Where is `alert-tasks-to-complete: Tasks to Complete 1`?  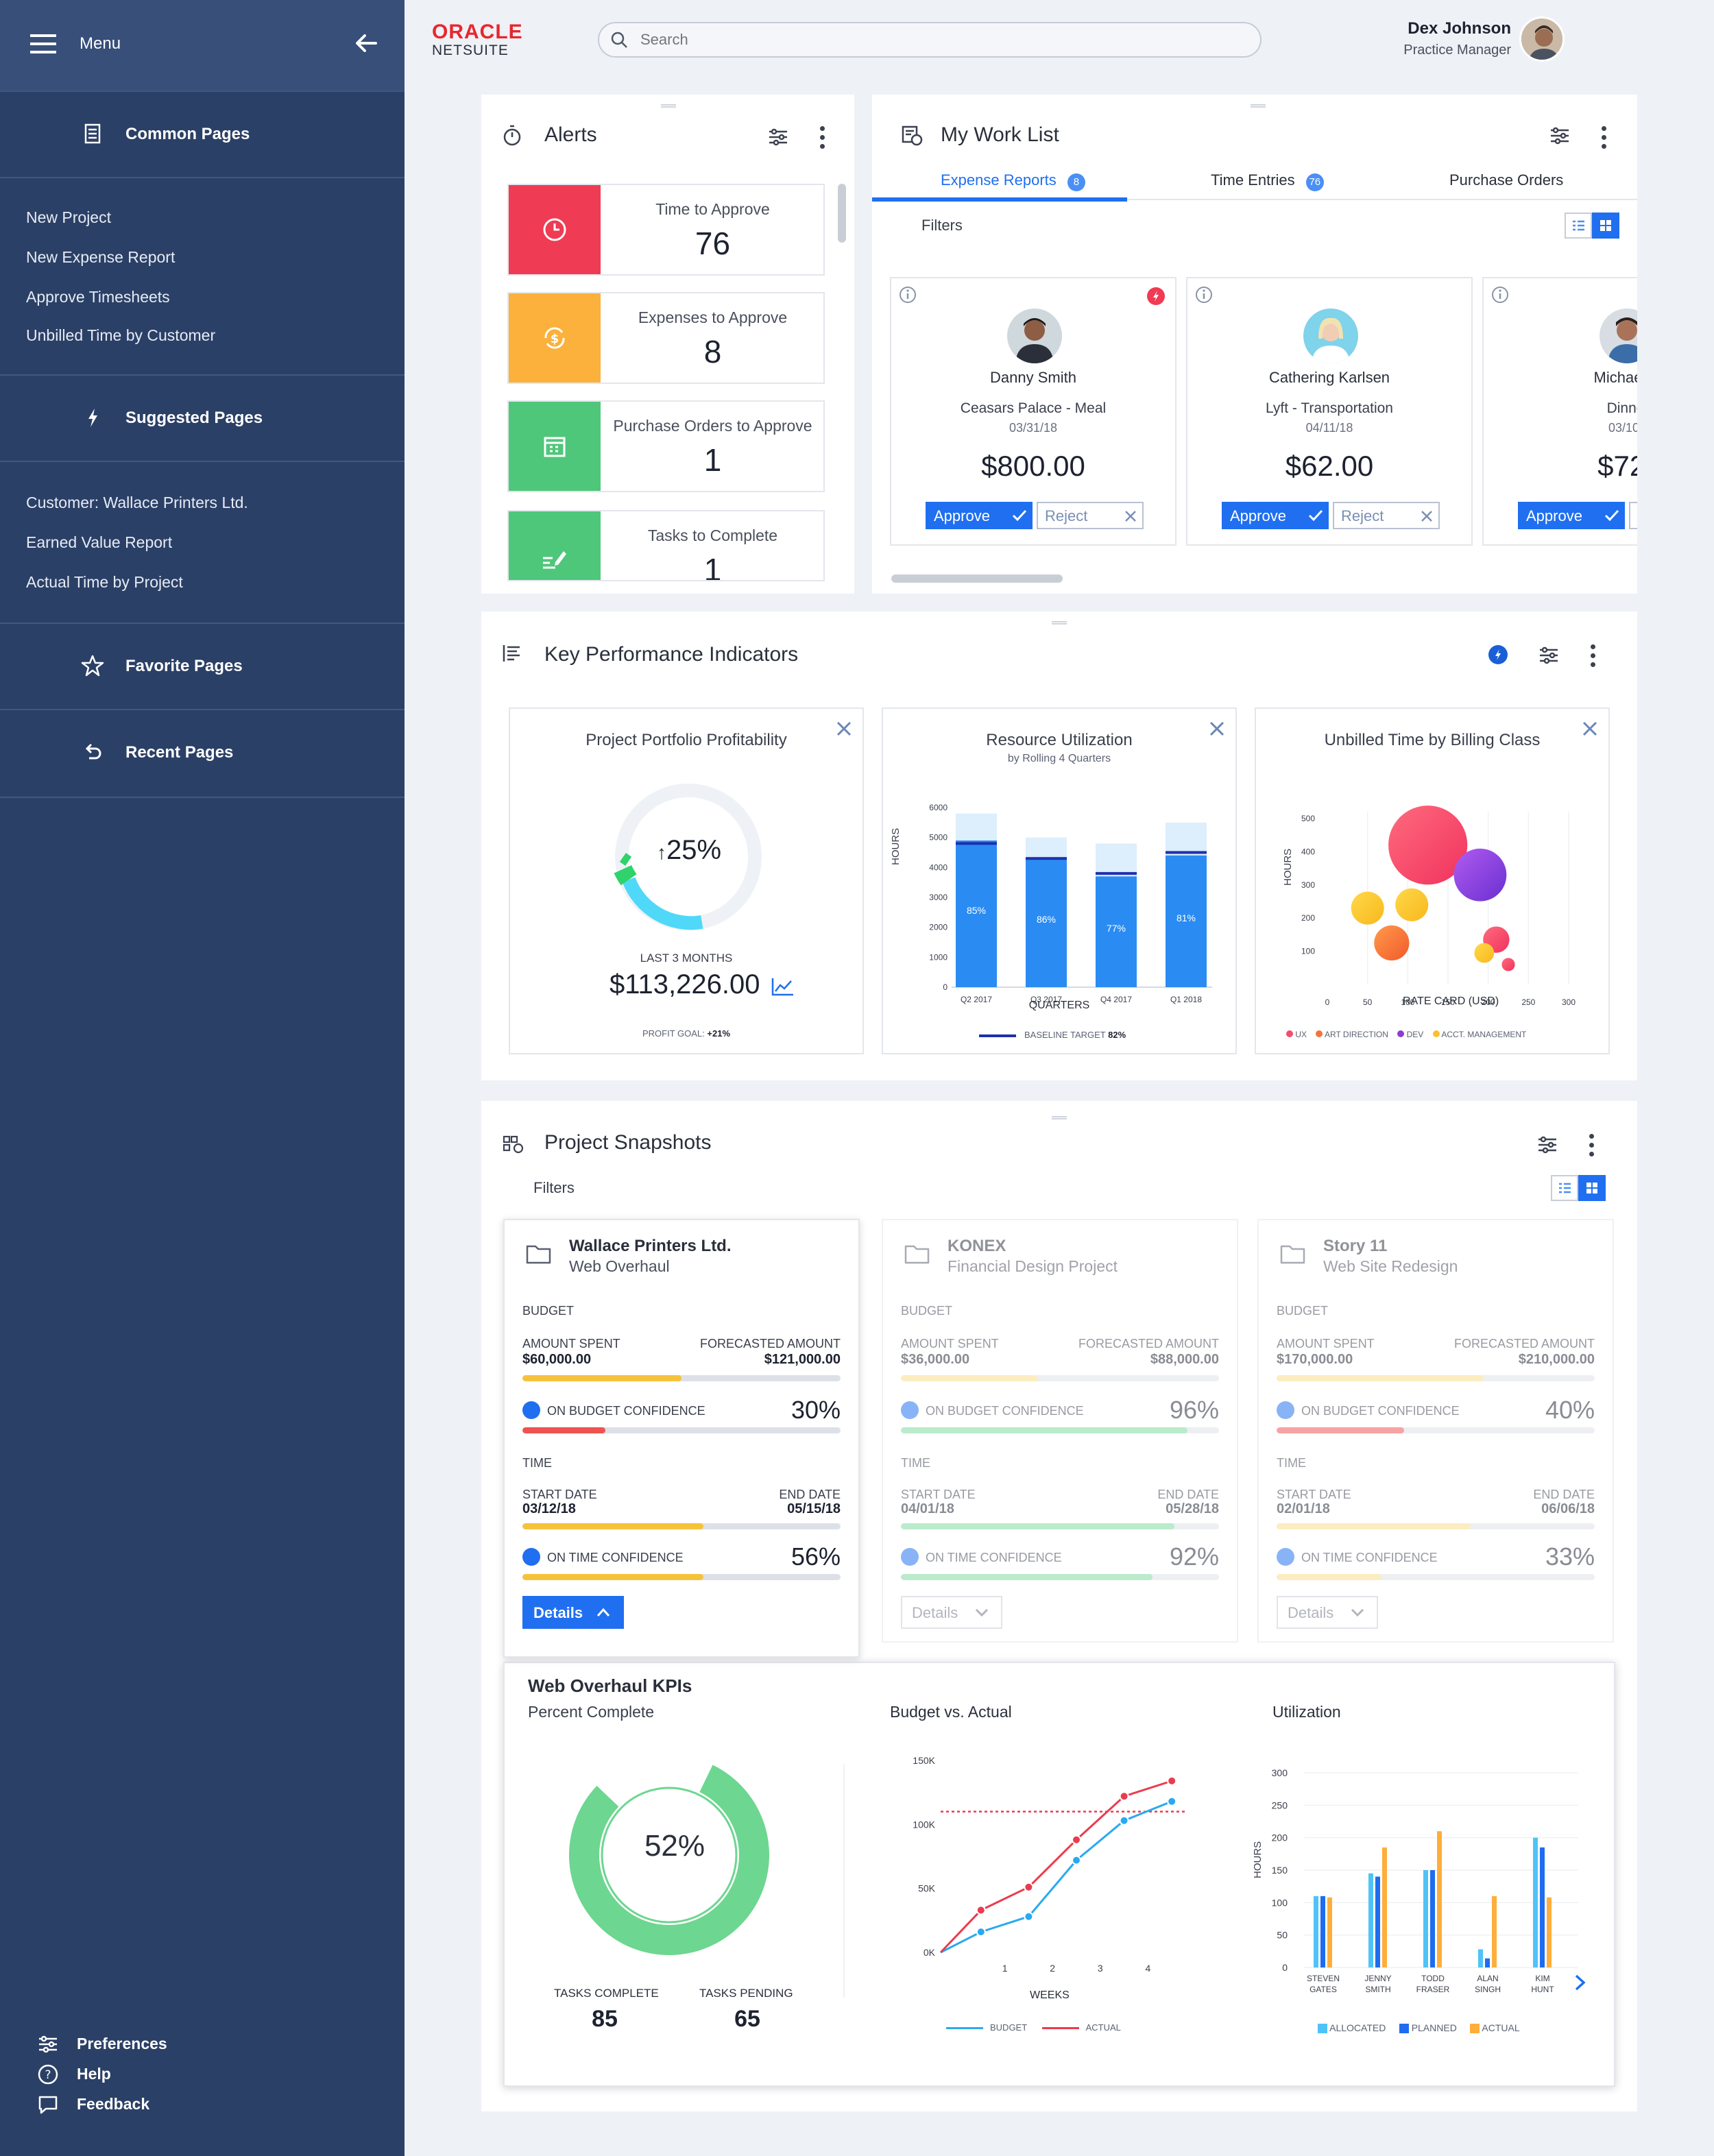 alert-tasks-to-complete: Tasks to Complete 1 is located at coordinates (666, 545).